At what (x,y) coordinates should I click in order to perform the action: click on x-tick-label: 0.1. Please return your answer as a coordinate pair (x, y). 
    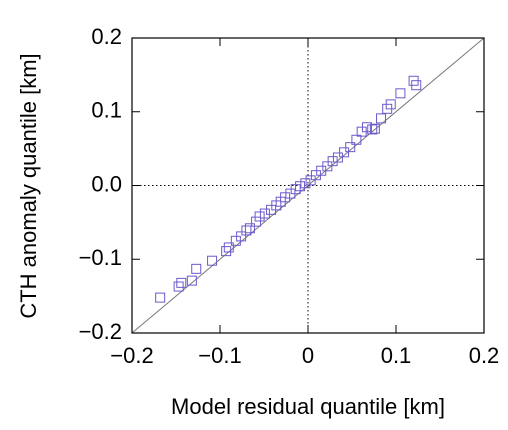
    Looking at the image, I should click on (396, 355).